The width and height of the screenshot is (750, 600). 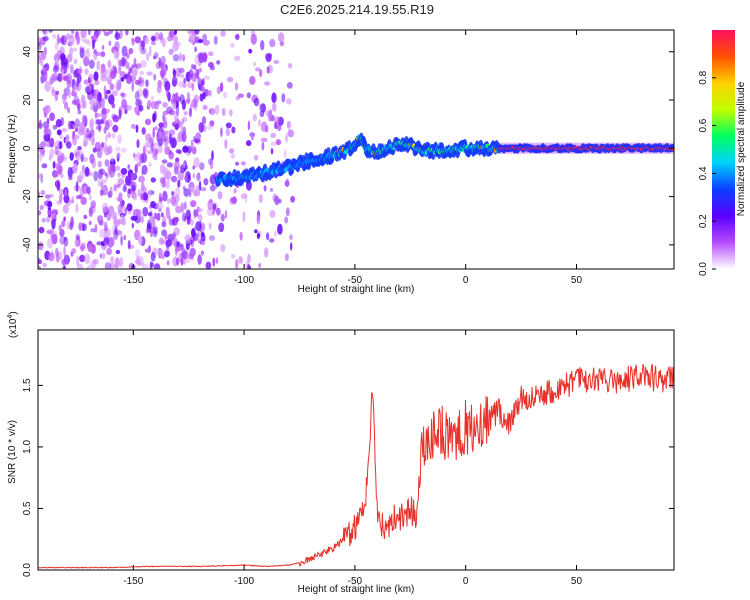 What do you see at coordinates (466, 581) in the screenshot?
I see `x-tick-label: 0` at bounding box center [466, 581].